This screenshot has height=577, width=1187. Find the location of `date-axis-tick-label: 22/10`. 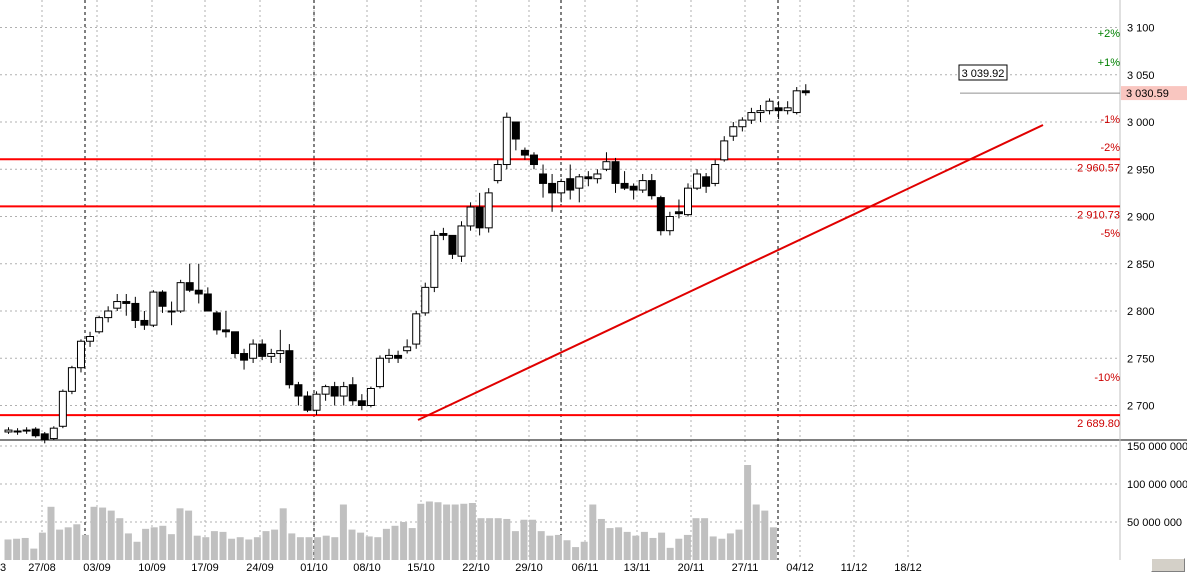

date-axis-tick-label: 22/10 is located at coordinates (476, 567).